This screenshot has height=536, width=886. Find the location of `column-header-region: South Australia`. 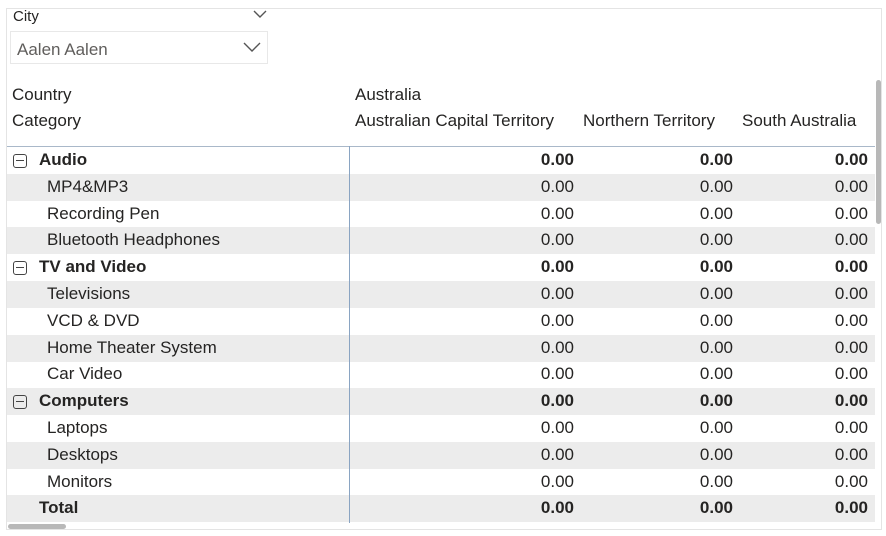

column-header-region: South Australia is located at coordinates (799, 120).